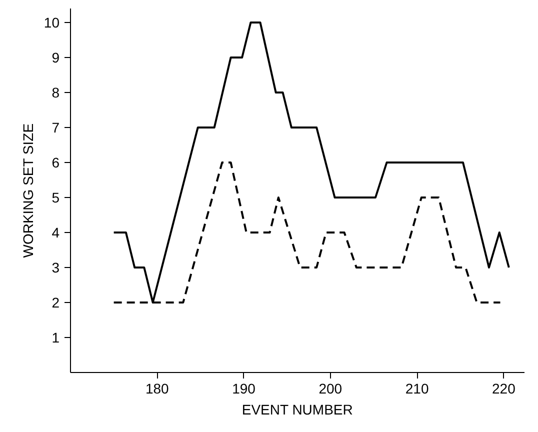  What do you see at coordinates (244, 388) in the screenshot?
I see `x-tick-label: 190` at bounding box center [244, 388].